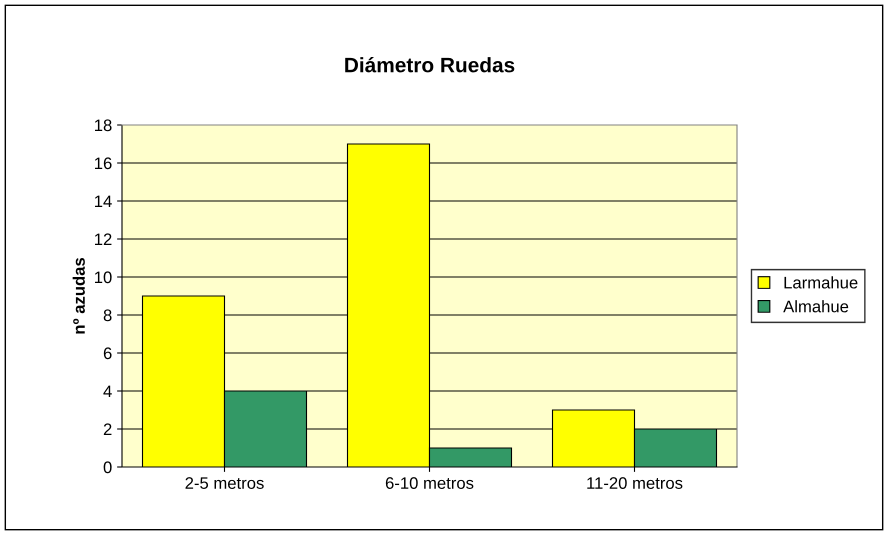 The height and width of the screenshot is (535, 888). Describe the element at coordinates (108, 467) in the screenshot. I see `y-tick-label: 0` at that location.